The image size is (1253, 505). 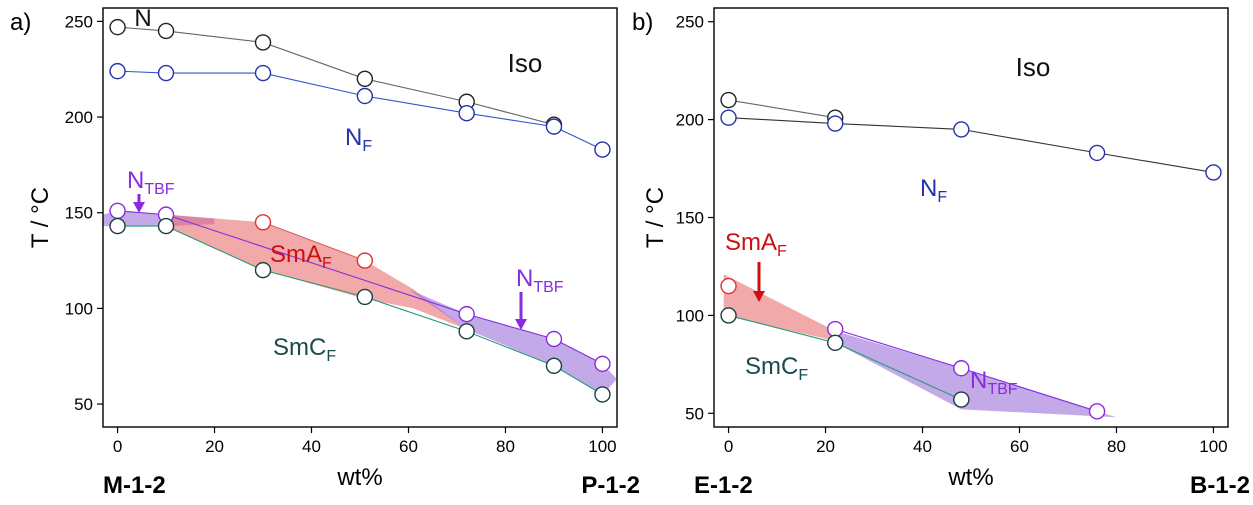 I want to click on panel-label: a), so click(x=20, y=22).